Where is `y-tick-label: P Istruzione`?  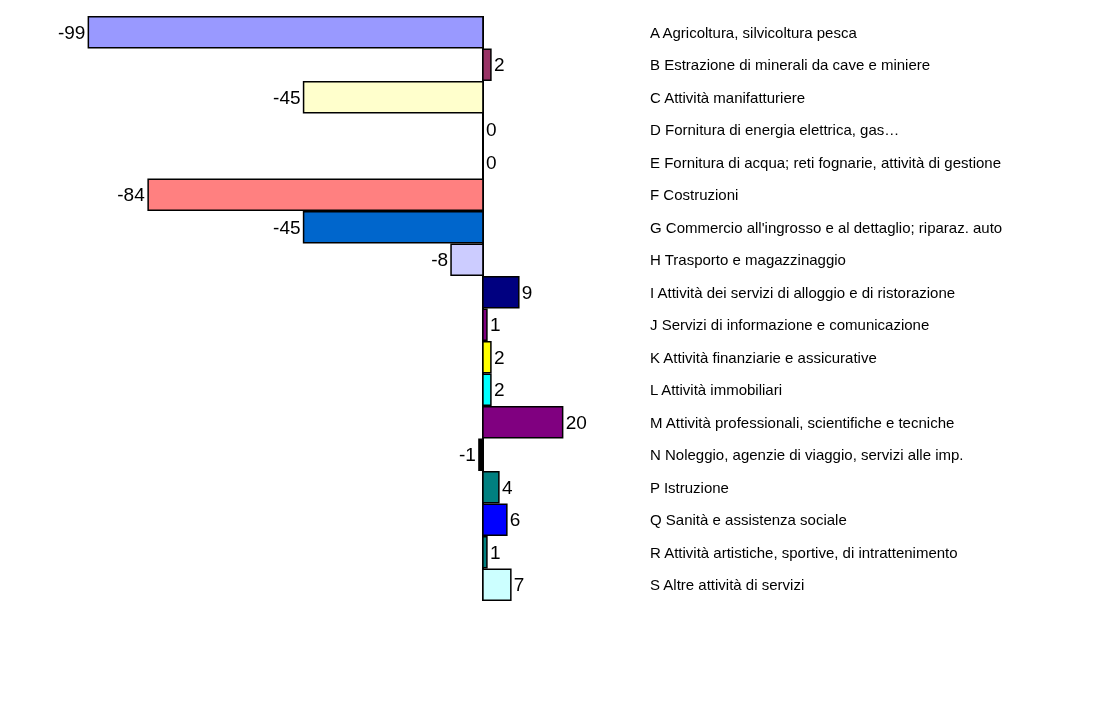
y-tick-label: P Istruzione is located at coordinates (689, 487).